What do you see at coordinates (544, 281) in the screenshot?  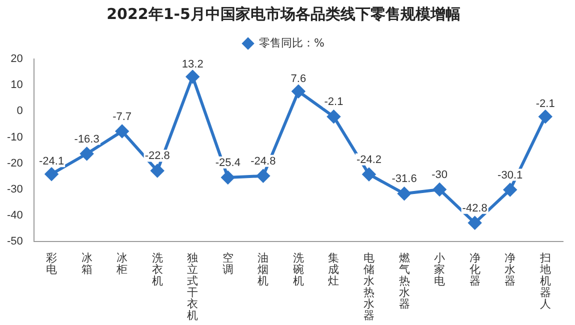 I see `x-tick-label: 扫地机器人` at bounding box center [544, 281].